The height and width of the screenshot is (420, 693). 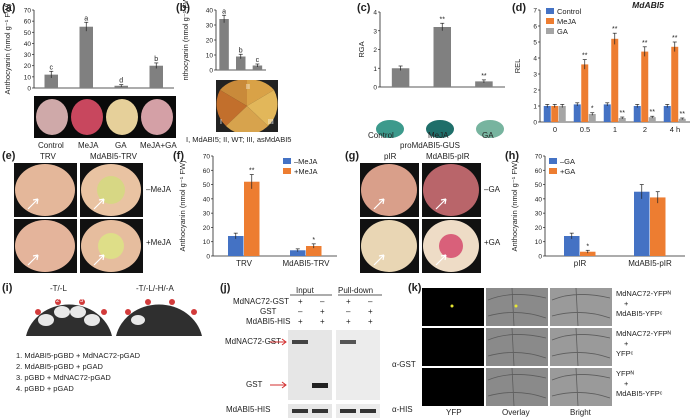 What do you see at coordinates (51, 145) in the screenshot?
I see `a-xlabel-control: Control` at bounding box center [51, 145].